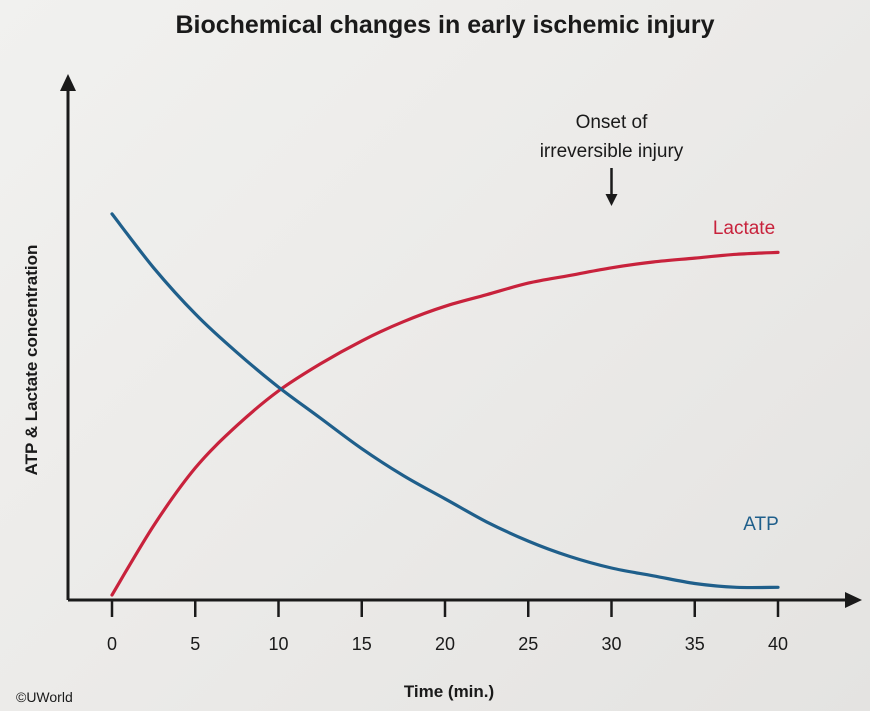 The height and width of the screenshot is (711, 870). What do you see at coordinates (445, 644) in the screenshot?
I see `x-tick-label: 20` at bounding box center [445, 644].